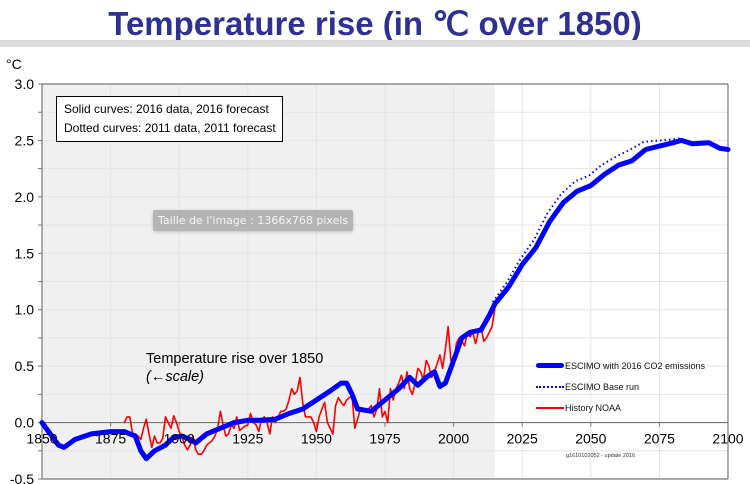 This screenshot has height=484, width=750. I want to click on info-dotted-curves: Dotted curves: 2011 data, 2011 forecast, so click(170, 128).